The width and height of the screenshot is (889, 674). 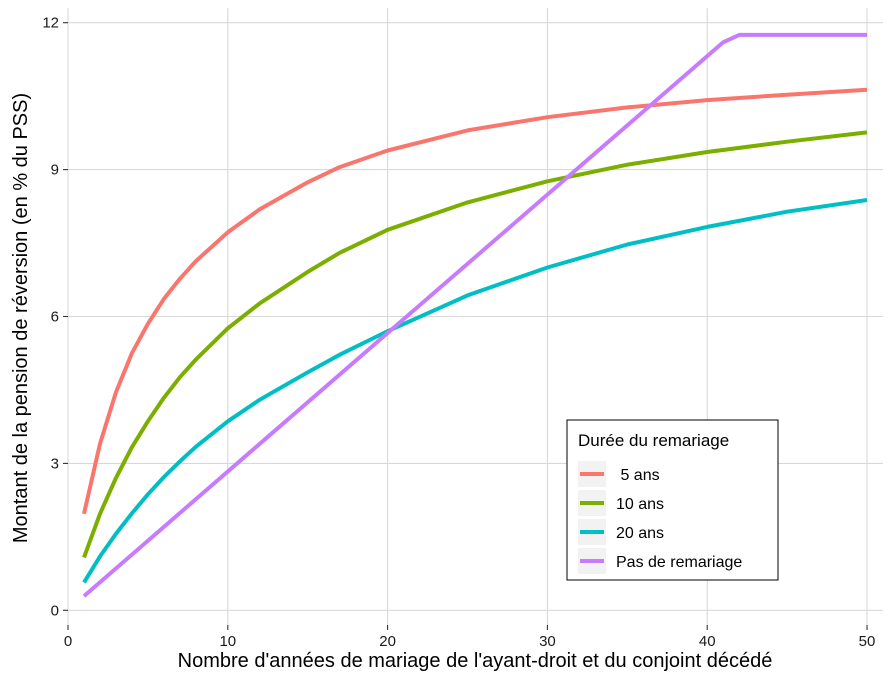 I want to click on y-tick-label: 3, so click(x=55, y=463).